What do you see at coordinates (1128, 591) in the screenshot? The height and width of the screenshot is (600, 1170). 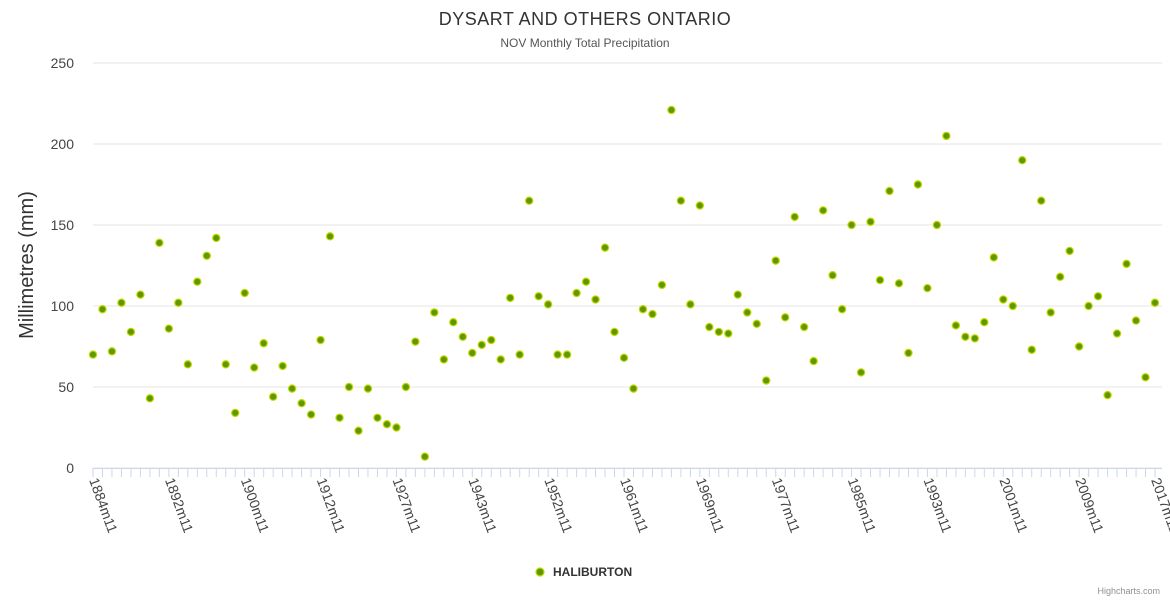 I see `credits-link: Highcharts.com` at bounding box center [1128, 591].